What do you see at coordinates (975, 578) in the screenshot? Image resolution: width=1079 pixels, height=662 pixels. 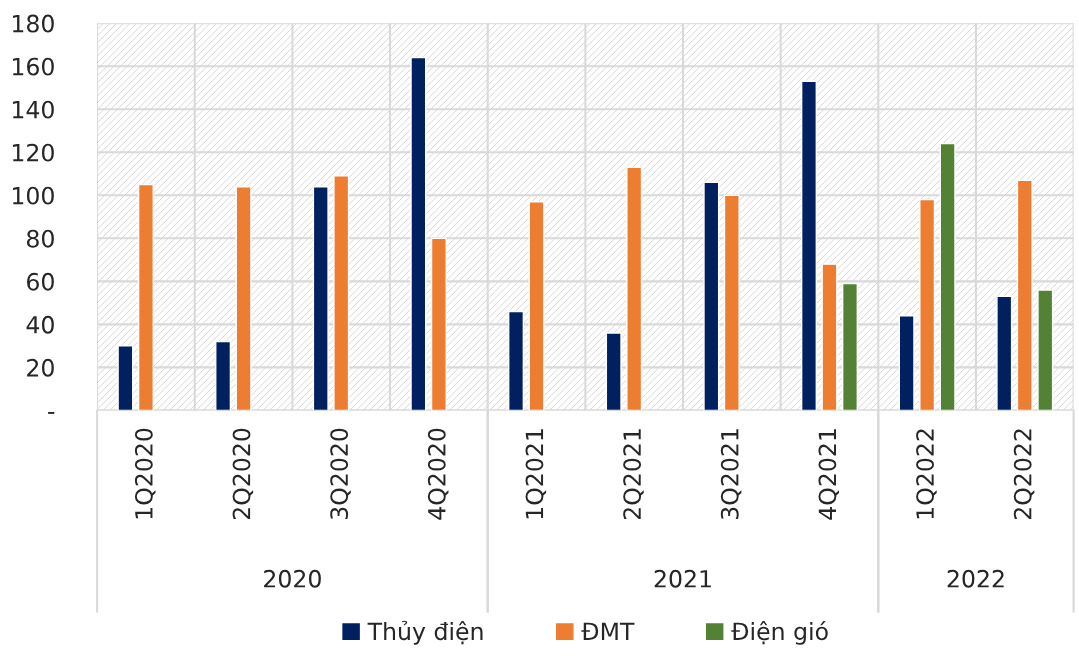 I see `text: 2022` at bounding box center [975, 578].